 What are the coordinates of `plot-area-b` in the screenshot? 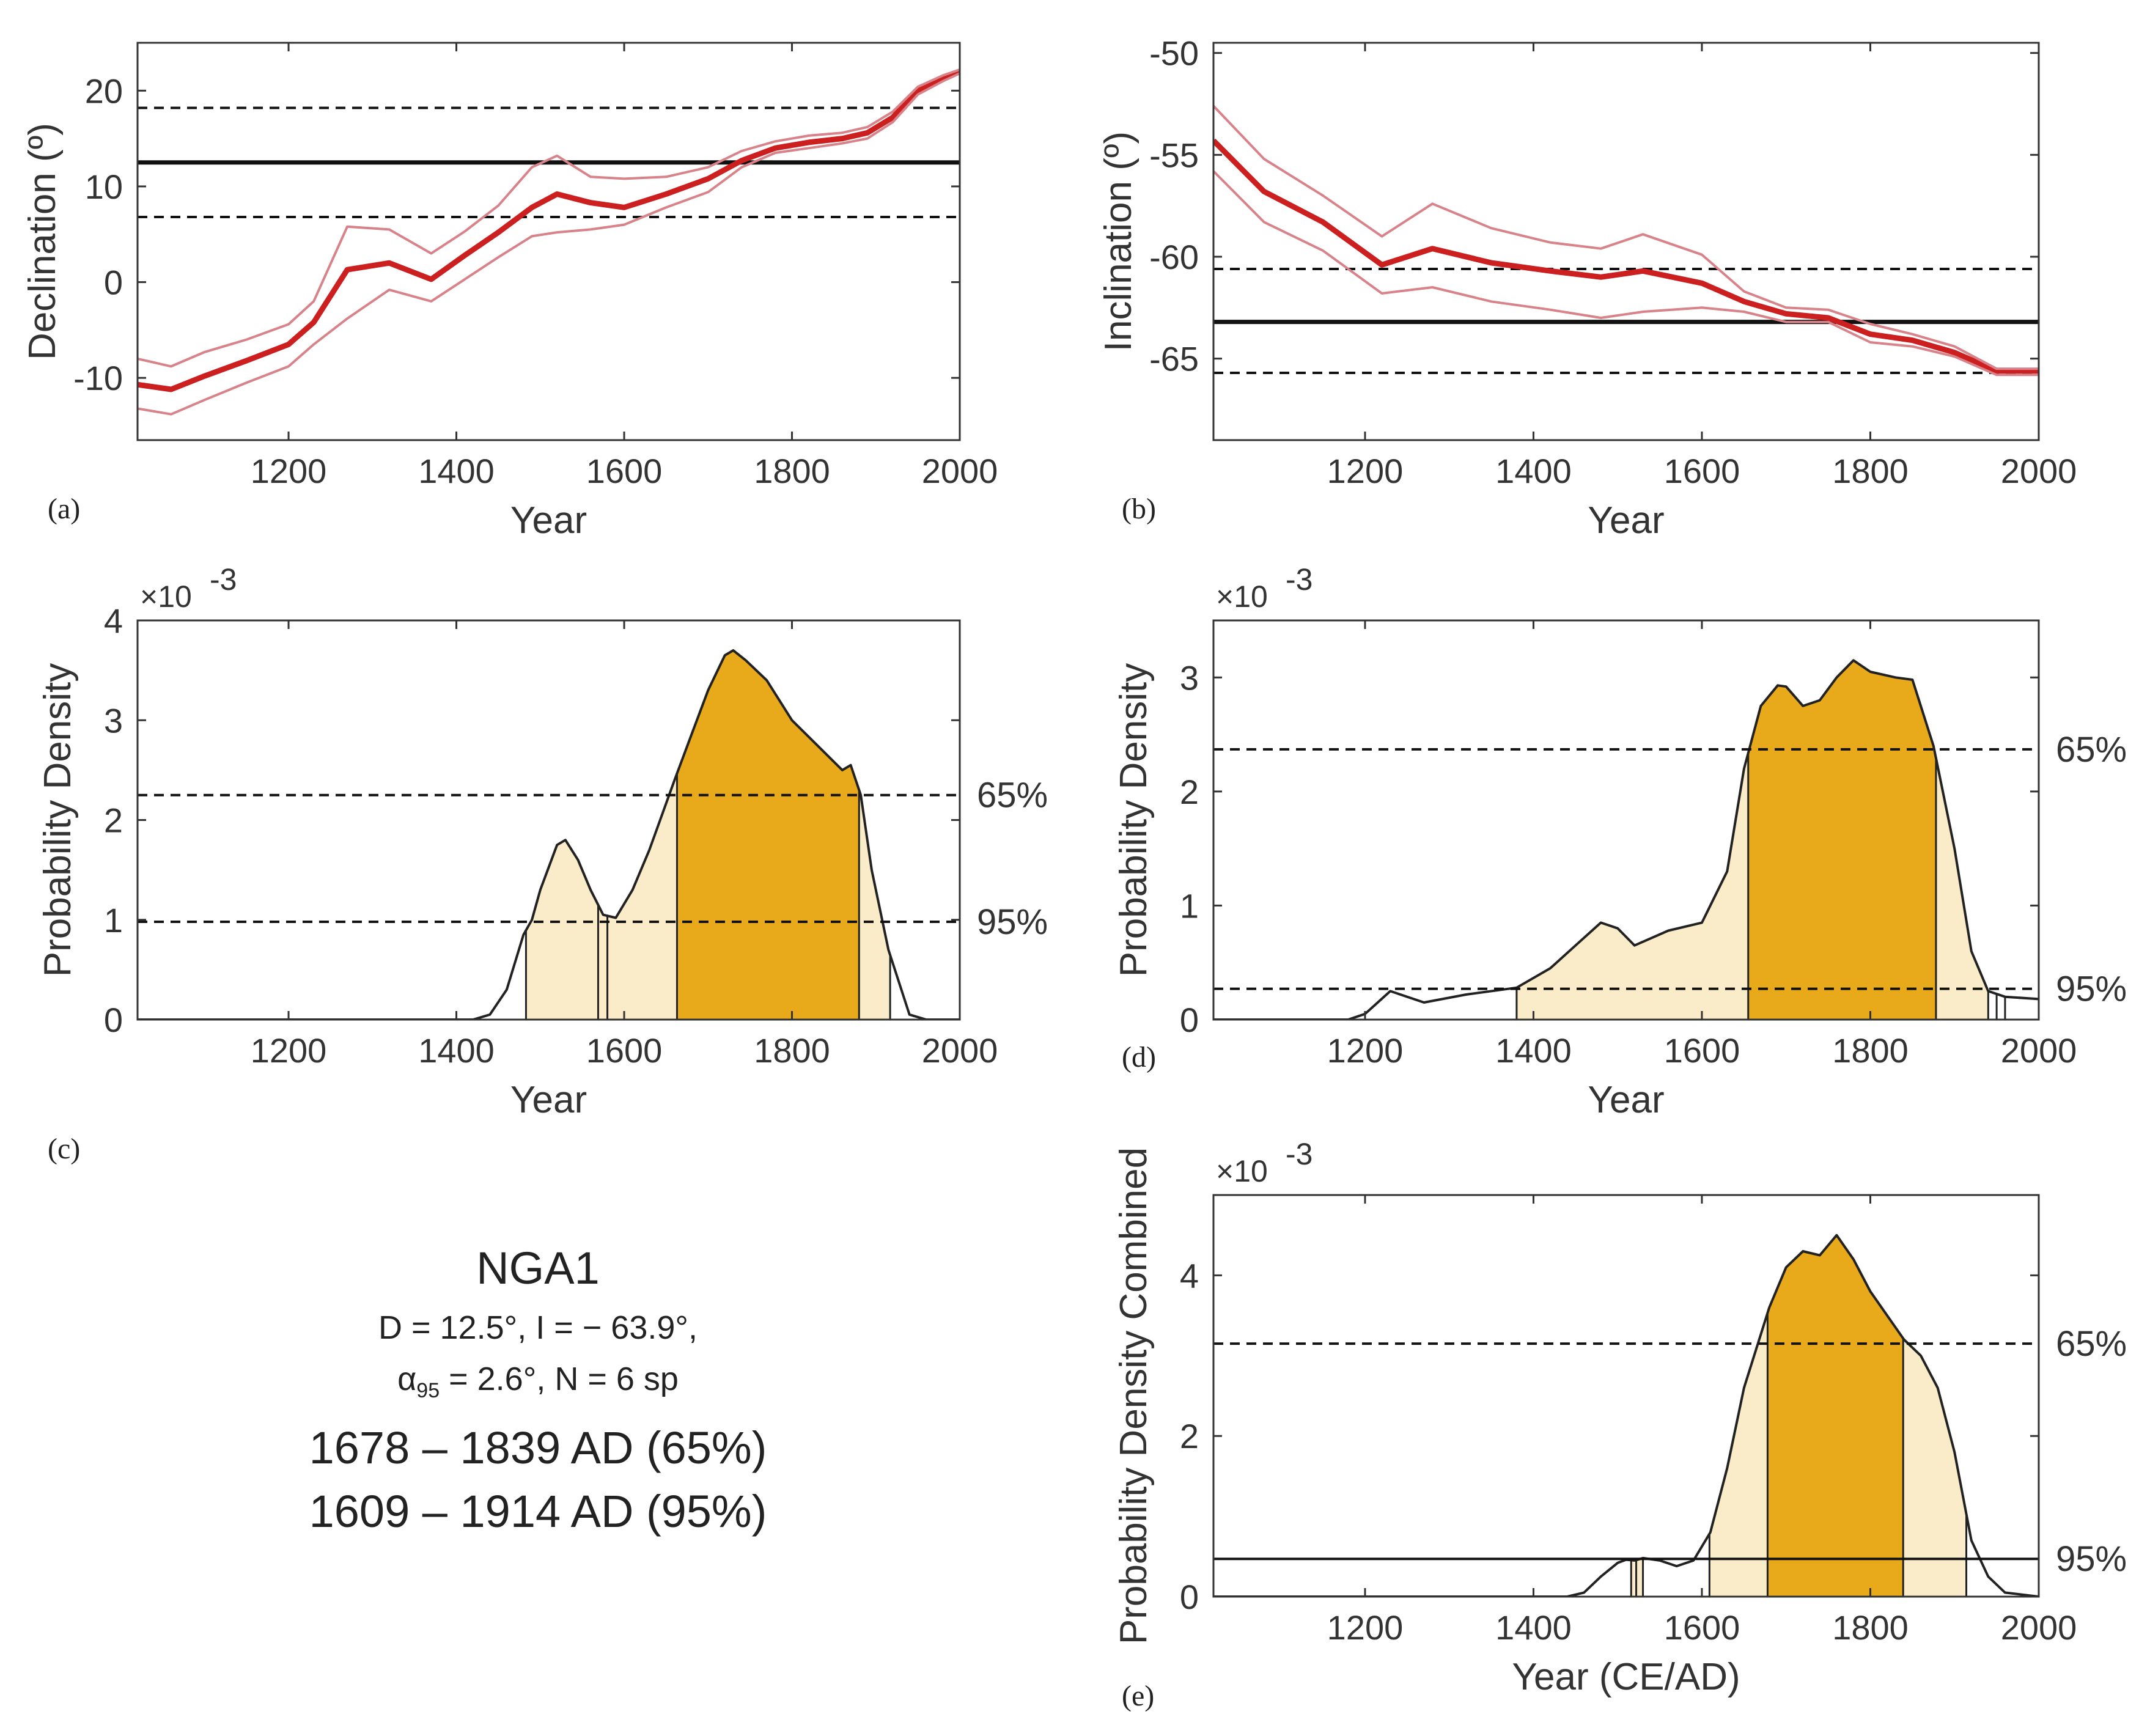 It's located at (1626, 241).